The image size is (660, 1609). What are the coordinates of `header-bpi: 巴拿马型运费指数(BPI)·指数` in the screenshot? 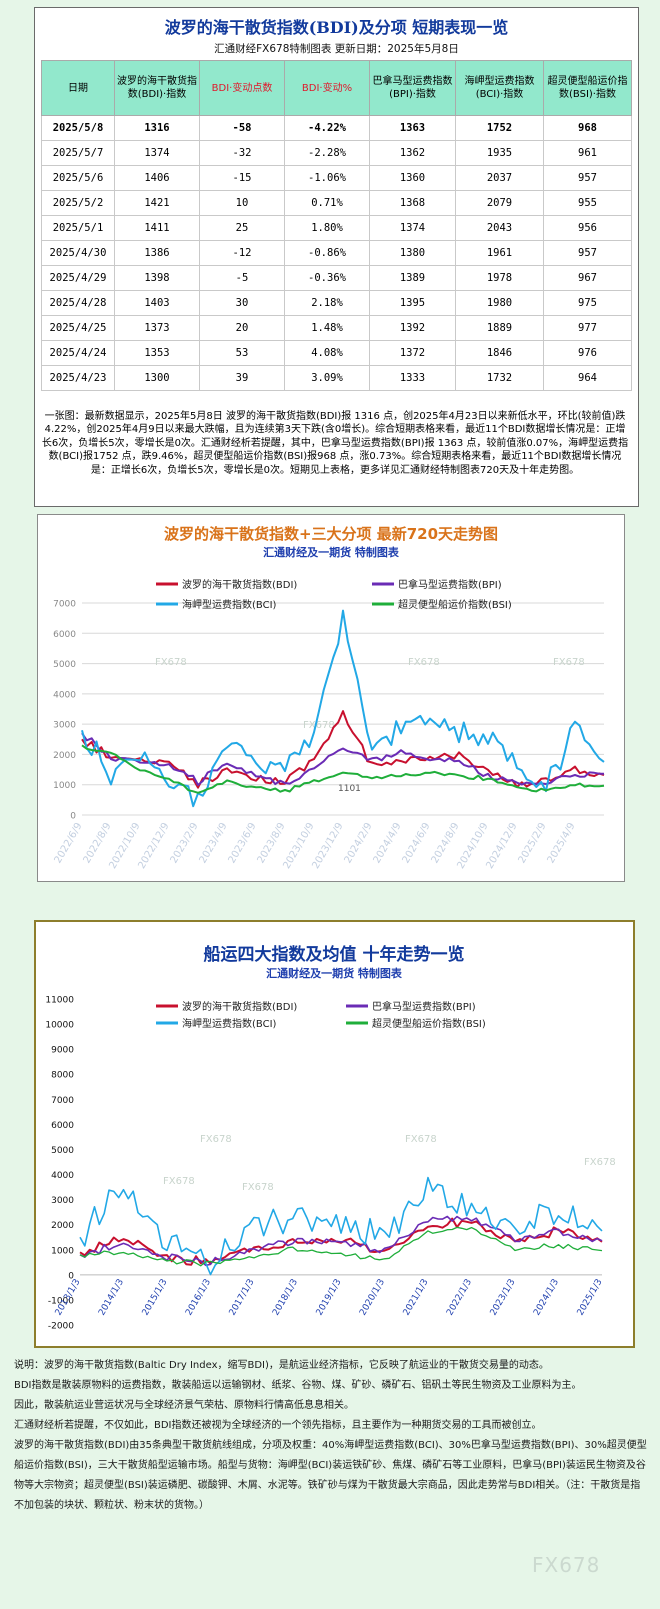 It's located at (412, 88).